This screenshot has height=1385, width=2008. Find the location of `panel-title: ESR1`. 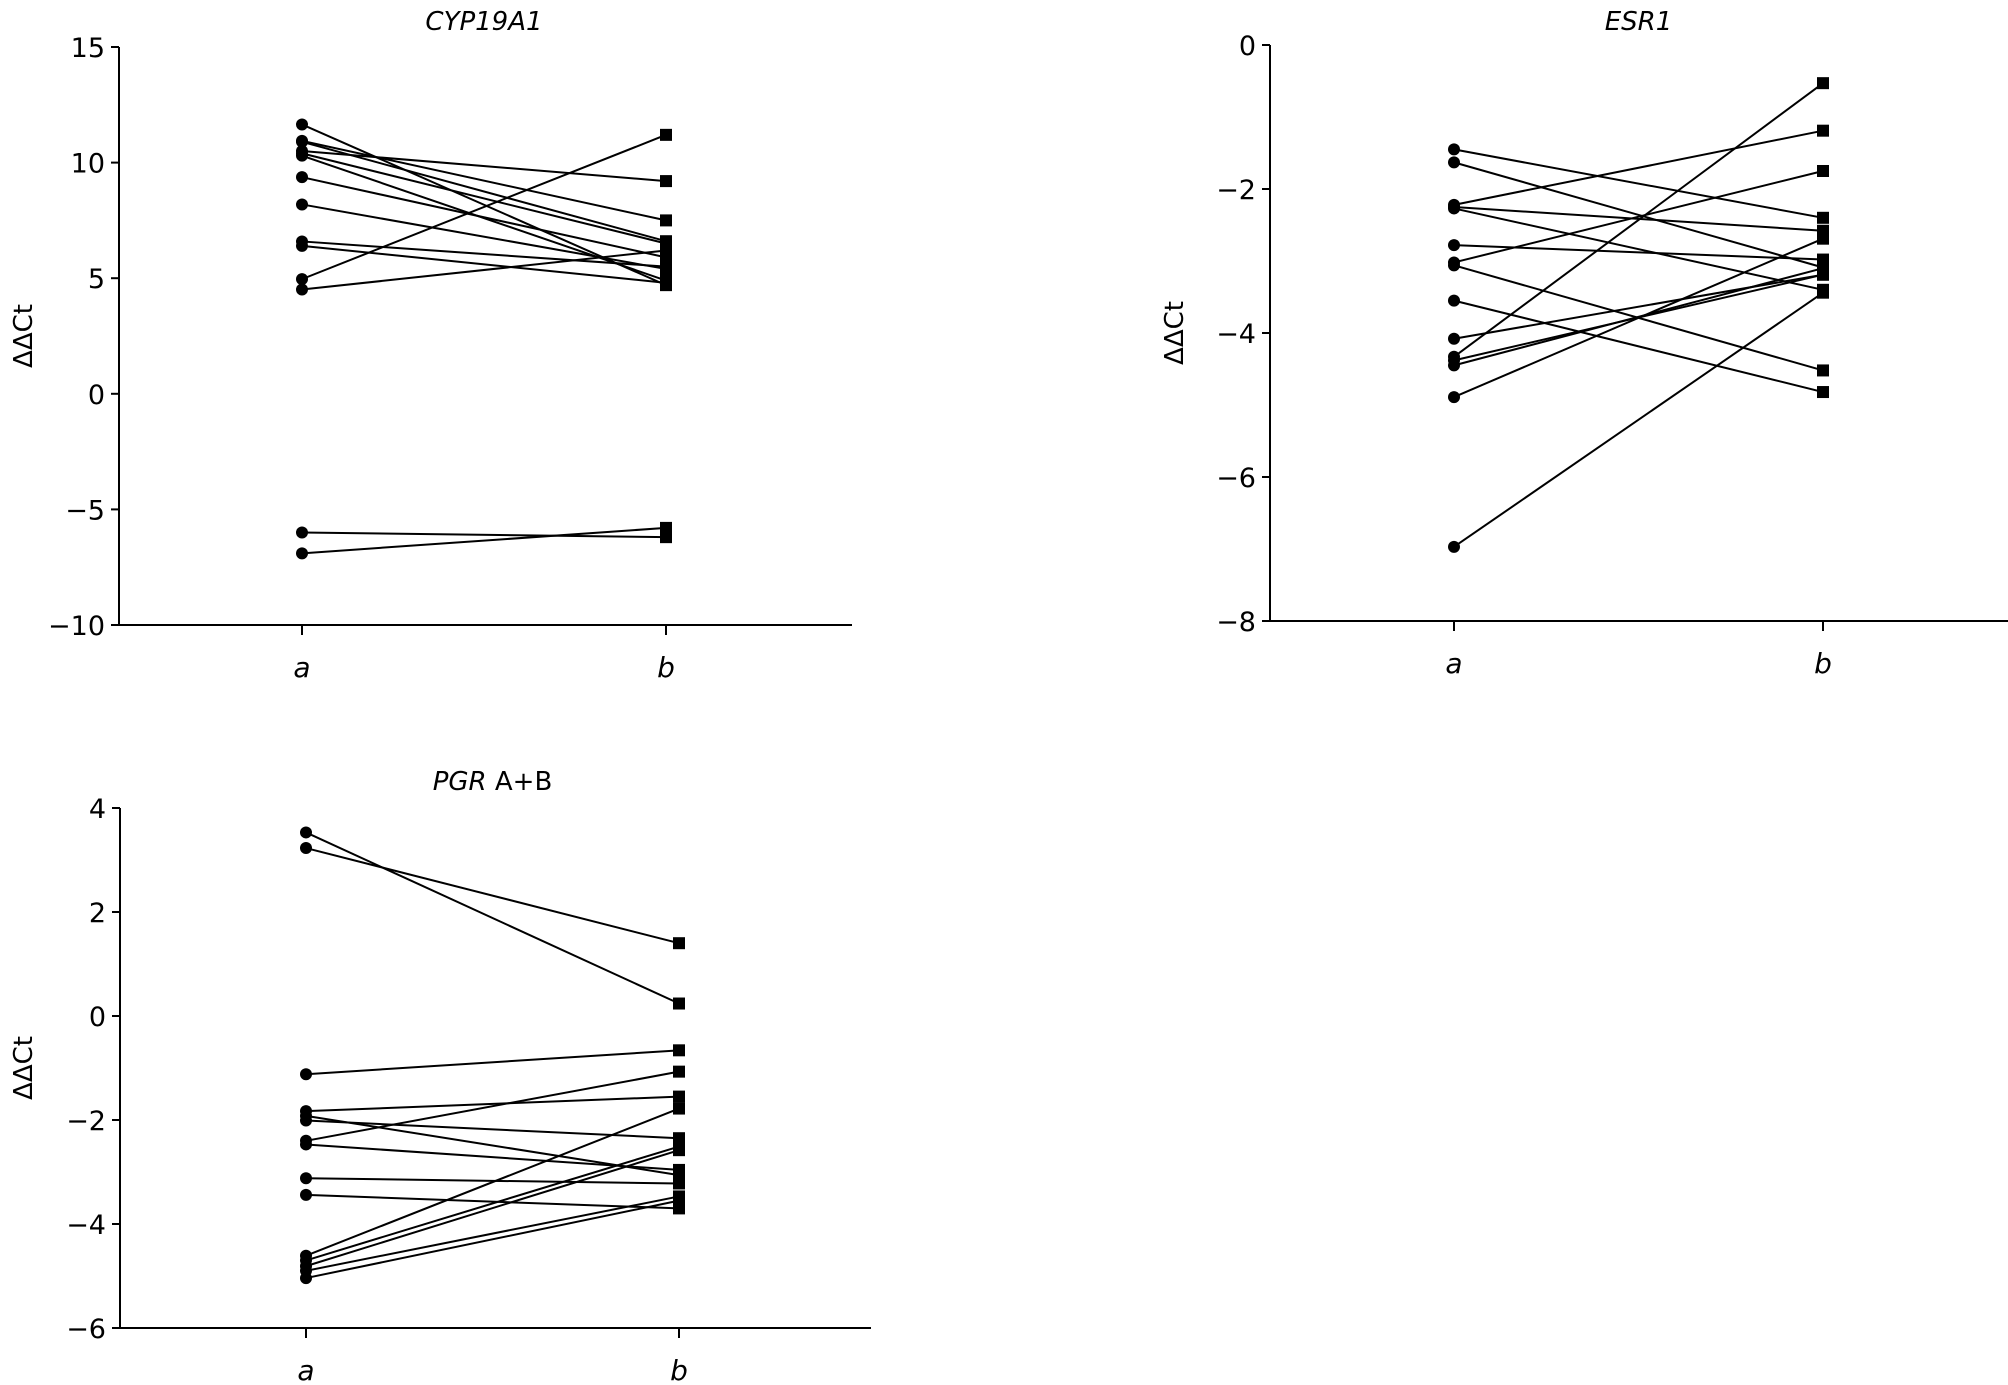

panel-title: ESR1 is located at coordinates (1639, 22).